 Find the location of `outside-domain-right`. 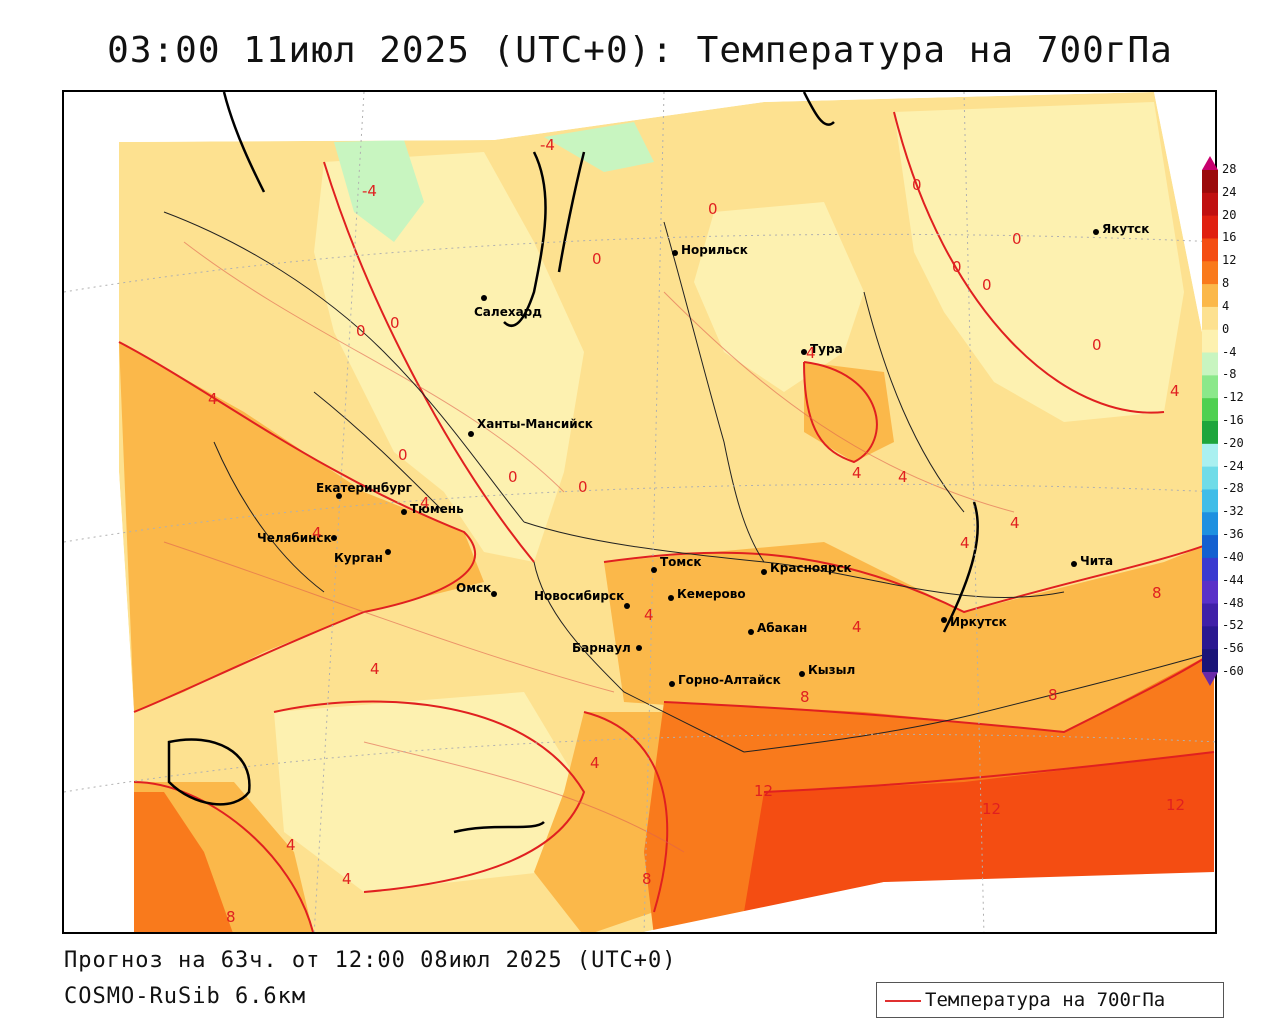

outside-domain-right is located at coordinates (1184, 488).